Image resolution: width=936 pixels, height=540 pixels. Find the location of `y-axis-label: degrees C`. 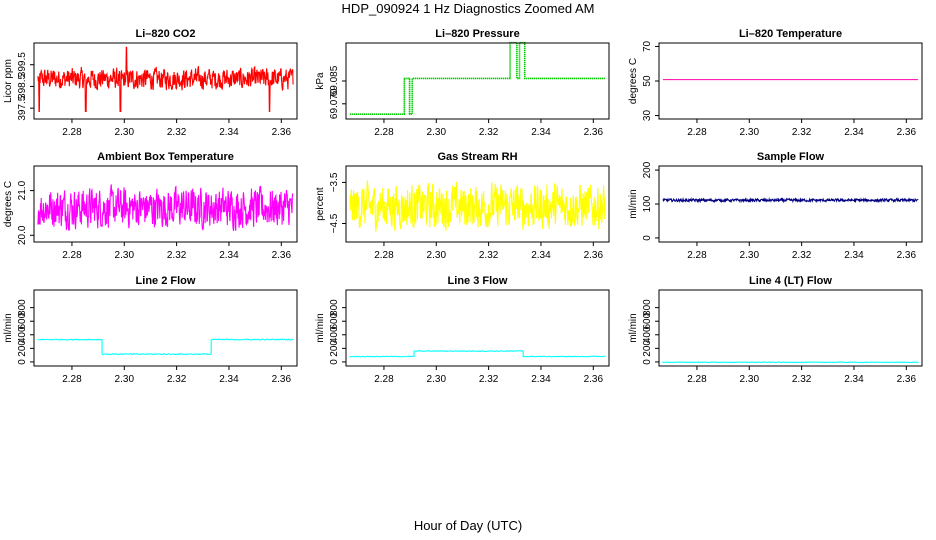

y-axis-label: degrees C is located at coordinates (8, 204).